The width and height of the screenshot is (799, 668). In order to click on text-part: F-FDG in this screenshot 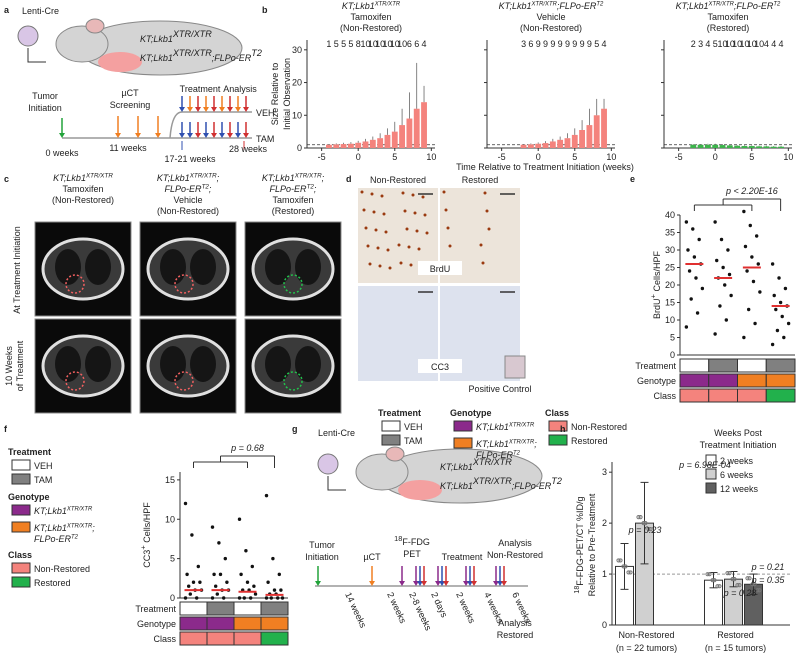, I will do `click(416, 542)`.